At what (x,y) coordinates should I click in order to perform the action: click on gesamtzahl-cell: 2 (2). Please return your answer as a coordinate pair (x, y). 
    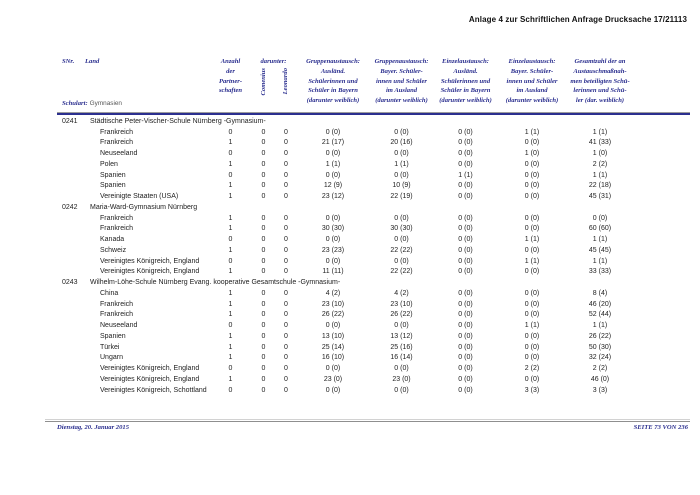
    Looking at the image, I should click on (600, 369).